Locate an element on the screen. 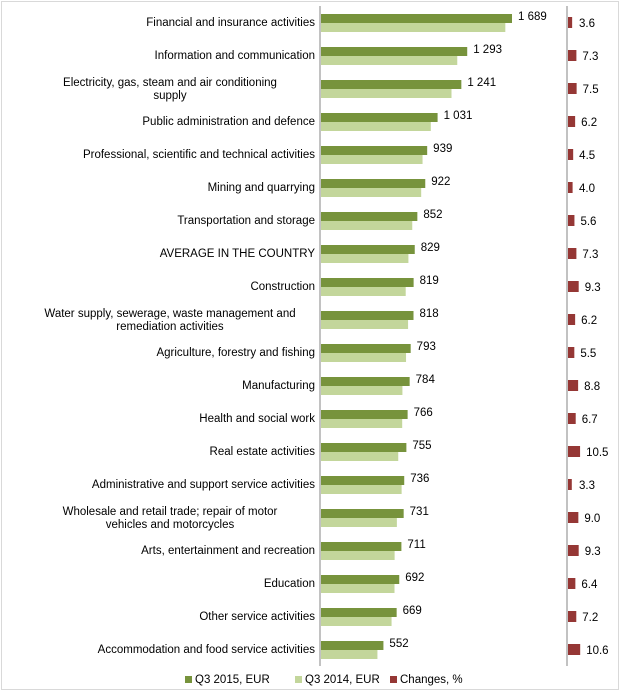 The image size is (621, 692). data-label-change: 5.6 is located at coordinates (588, 222).